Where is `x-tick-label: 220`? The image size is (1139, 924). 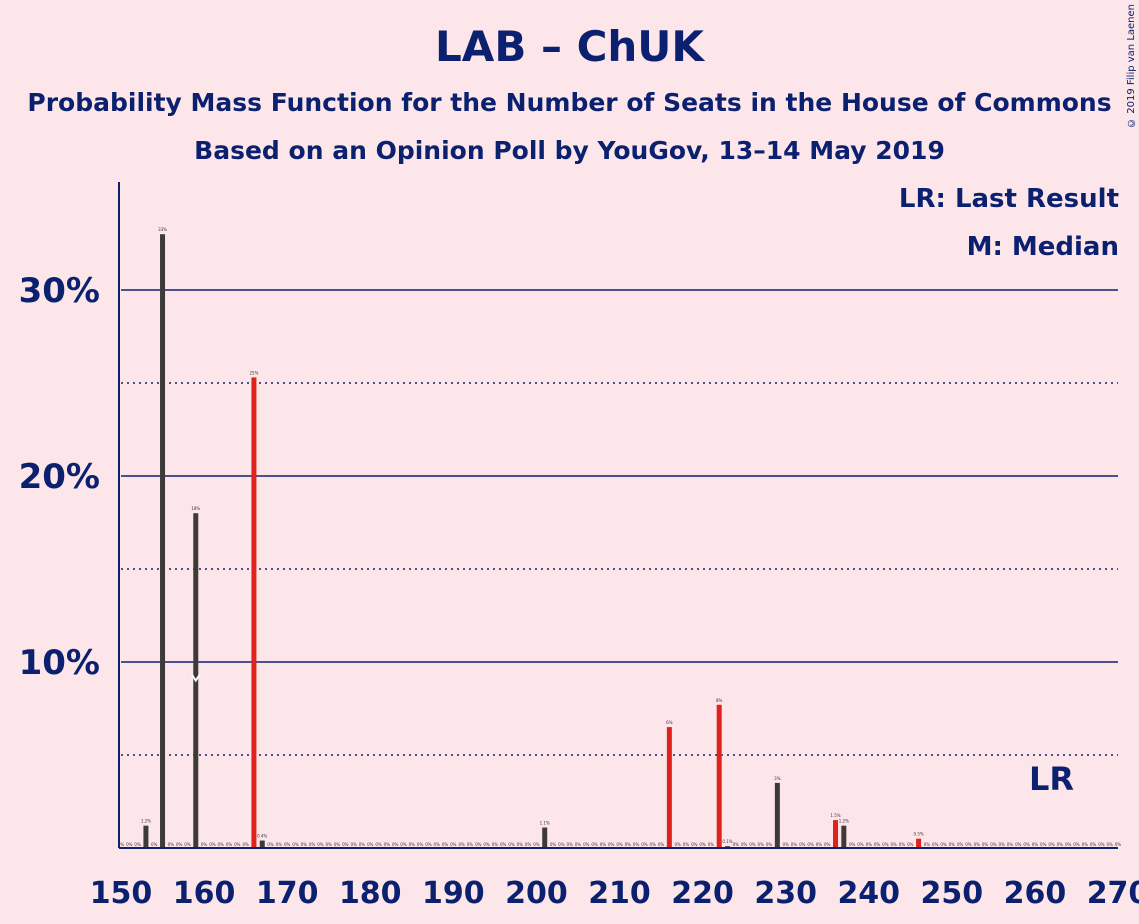
x-tick-label: 220 is located at coordinates (702, 893).